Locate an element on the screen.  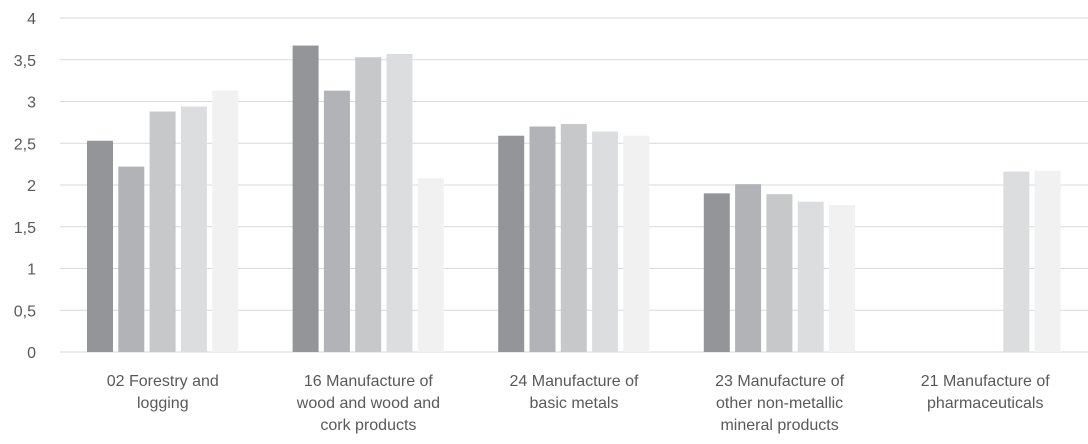
y-tick-label: 0 is located at coordinates (31, 353).